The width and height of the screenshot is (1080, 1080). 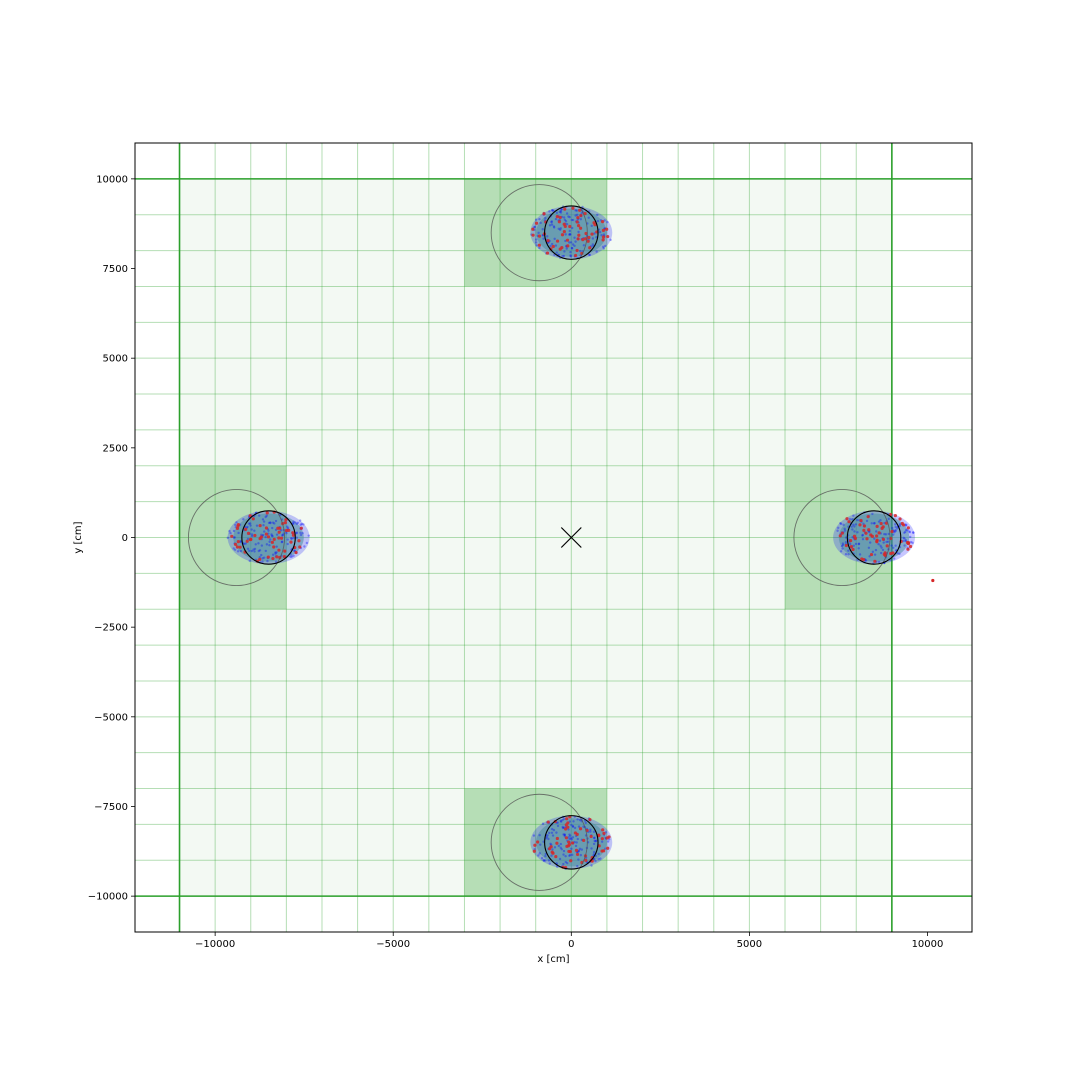 I want to click on y-tick-label: 5000, so click(x=115, y=359).